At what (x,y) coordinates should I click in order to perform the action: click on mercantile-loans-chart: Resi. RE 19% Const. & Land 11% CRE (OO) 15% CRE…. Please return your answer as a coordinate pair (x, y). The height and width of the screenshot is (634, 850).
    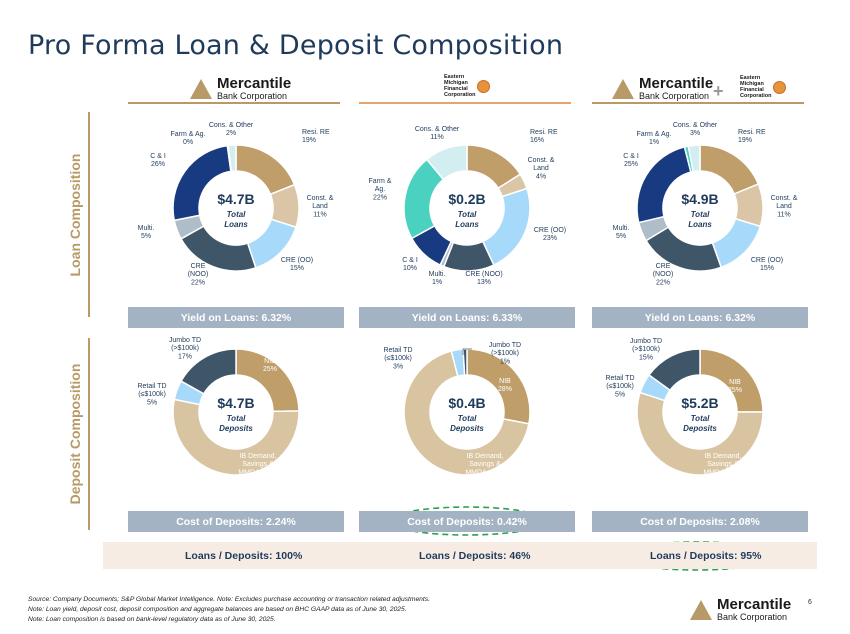
    Looking at the image, I should click on (236, 204).